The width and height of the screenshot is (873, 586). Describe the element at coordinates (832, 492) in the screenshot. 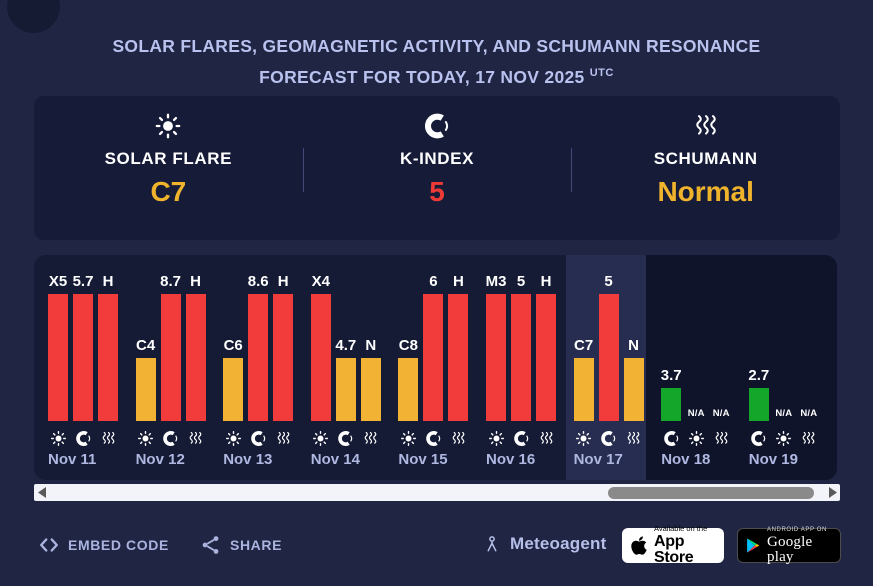

I see `scroll-right-arrow-icon` at that location.